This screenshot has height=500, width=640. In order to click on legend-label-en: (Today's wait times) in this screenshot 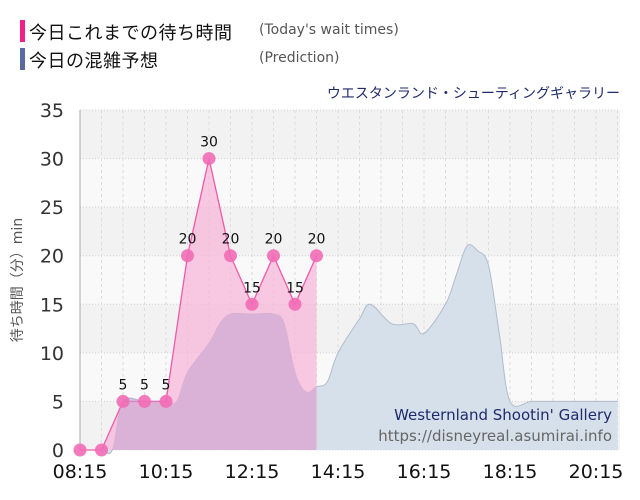, I will do `click(329, 30)`.